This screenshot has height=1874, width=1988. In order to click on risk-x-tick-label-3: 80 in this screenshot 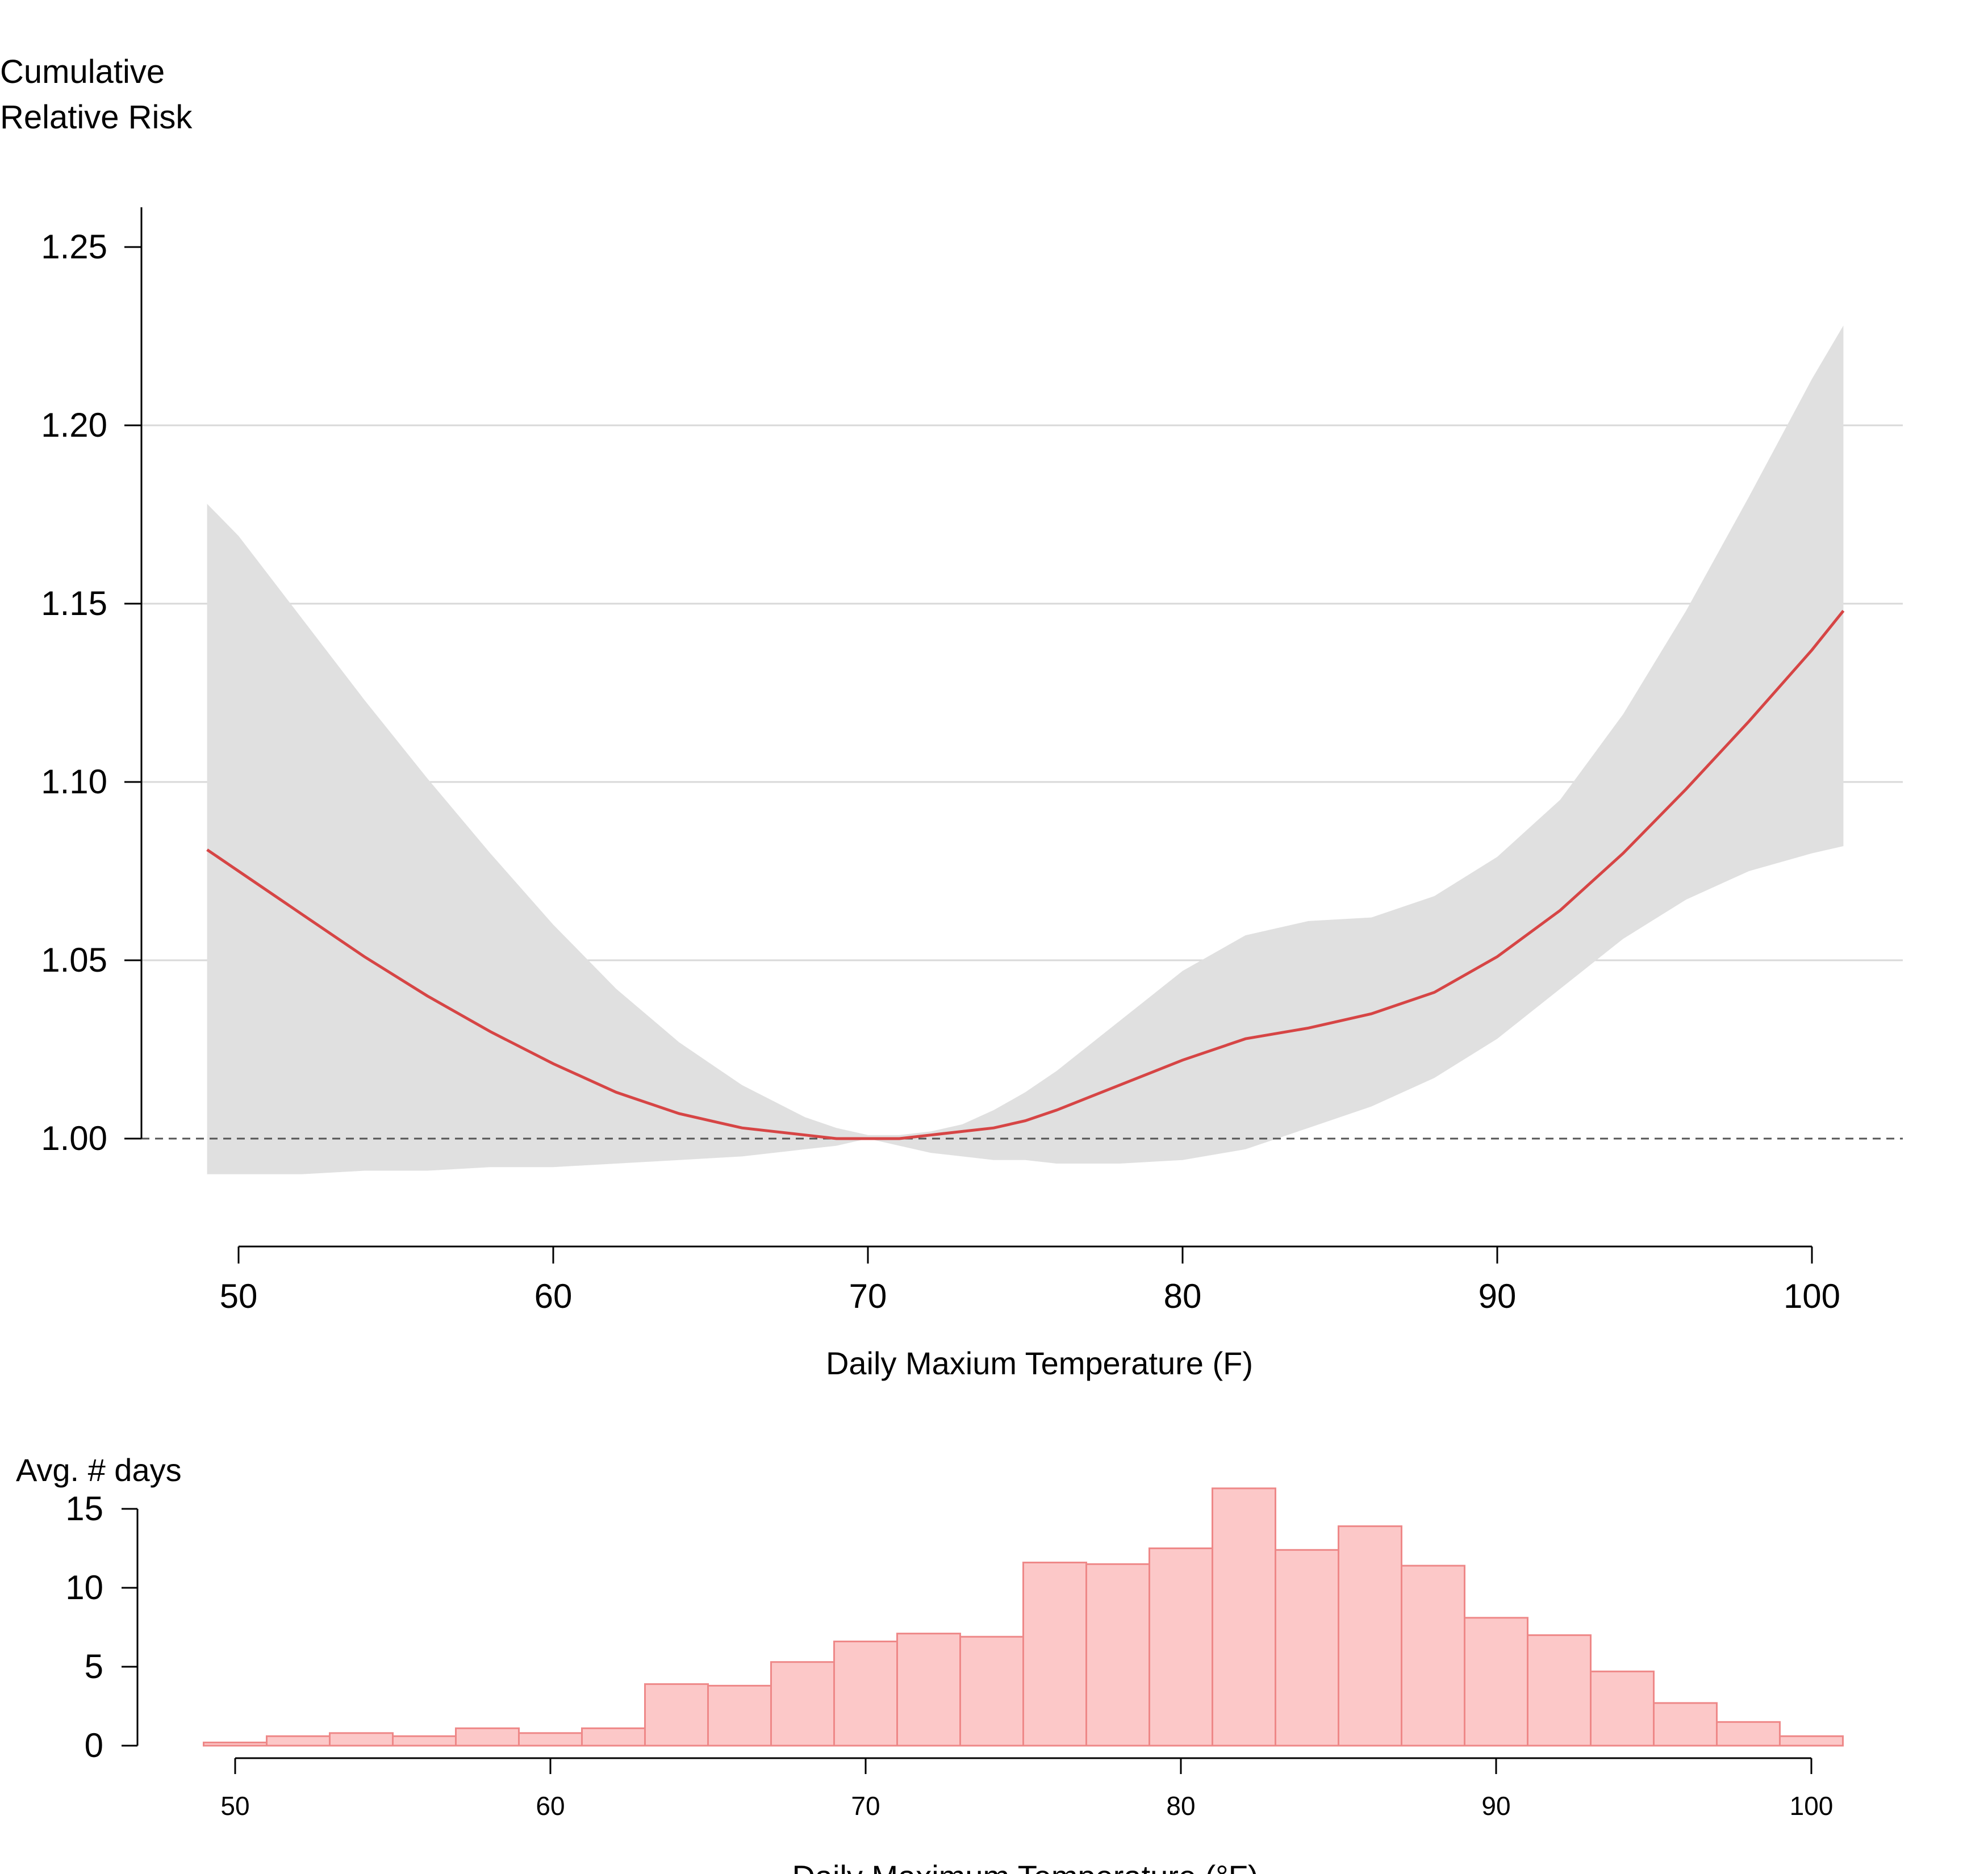, I will do `click(1183, 1296)`.